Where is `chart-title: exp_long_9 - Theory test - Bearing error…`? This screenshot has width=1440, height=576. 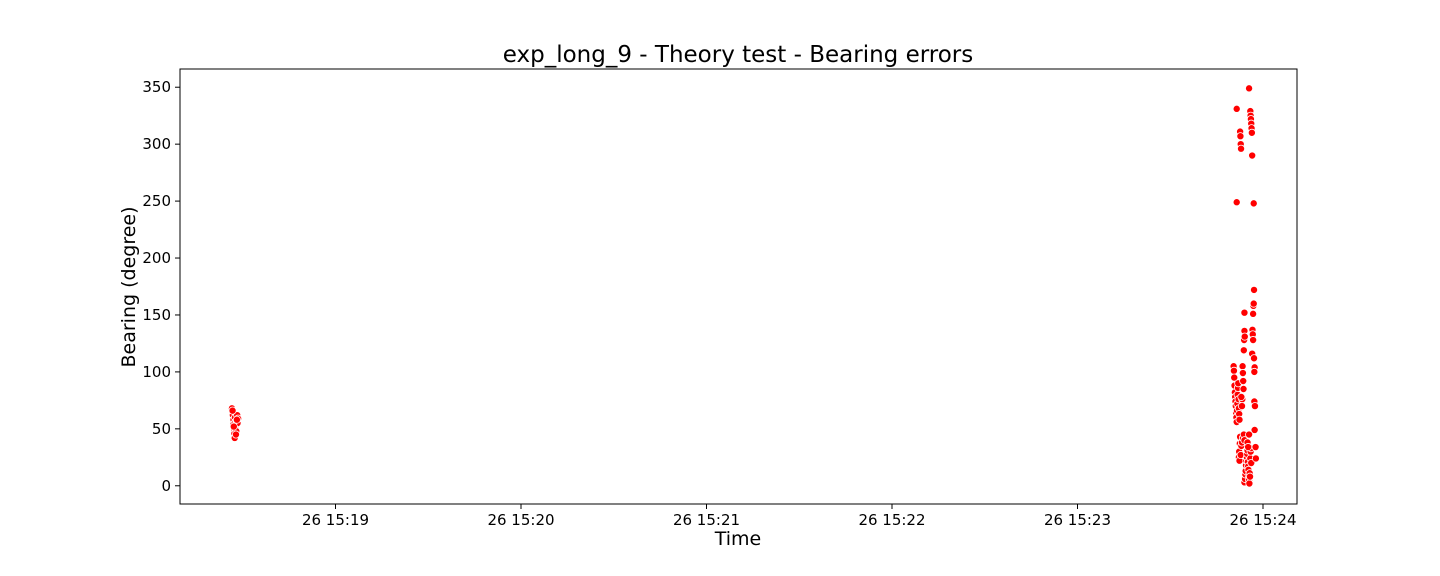 chart-title: exp_long_9 - Theory test - Bearing error… is located at coordinates (738, 55).